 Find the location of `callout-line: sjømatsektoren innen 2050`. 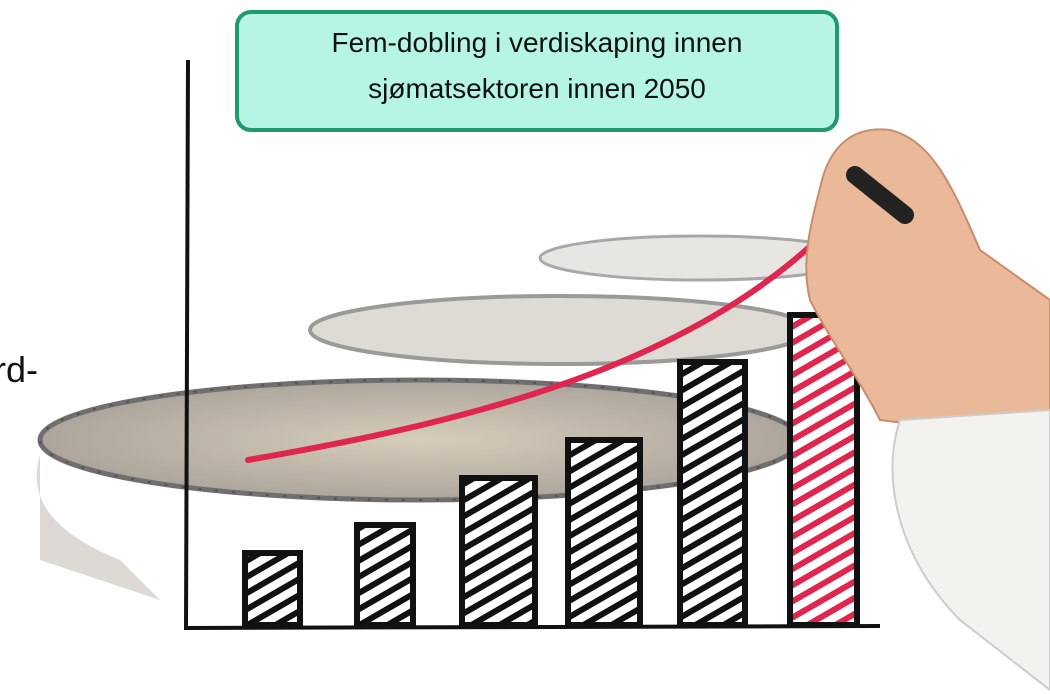

callout-line: sjømatsektoren innen 2050 is located at coordinates (537, 88).